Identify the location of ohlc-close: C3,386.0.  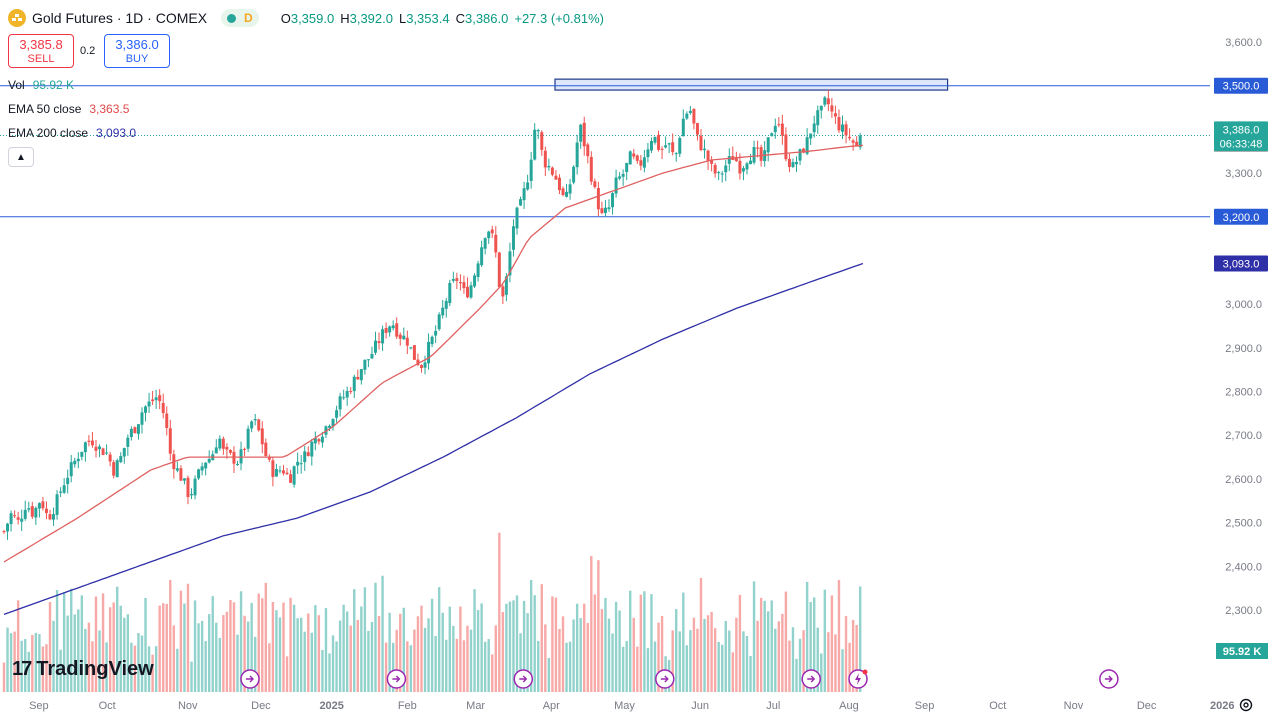
(482, 18).